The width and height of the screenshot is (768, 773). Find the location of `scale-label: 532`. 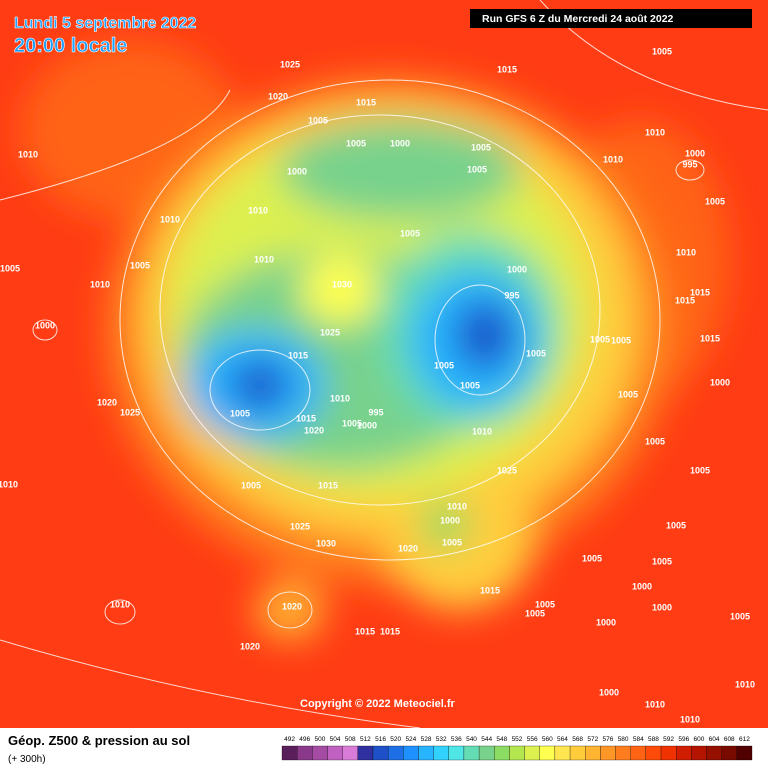

scale-label: 532 is located at coordinates (441, 739).